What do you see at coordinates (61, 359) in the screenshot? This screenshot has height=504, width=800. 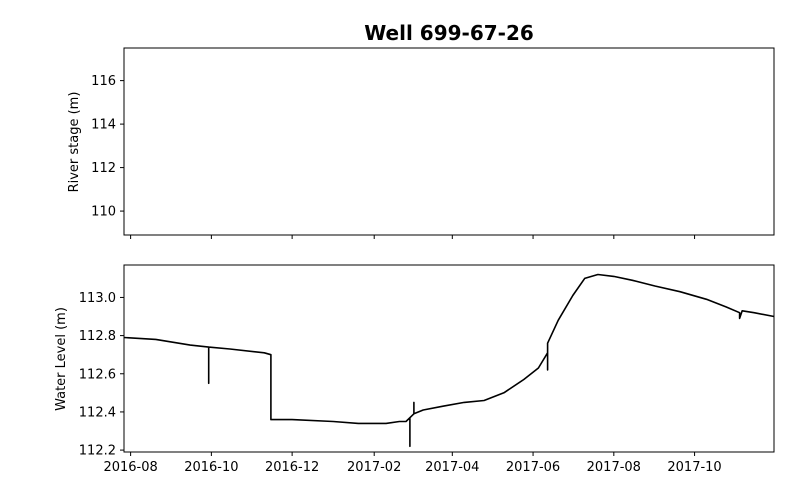 I see `water-level-y-label: Water Level (m)` at bounding box center [61, 359].